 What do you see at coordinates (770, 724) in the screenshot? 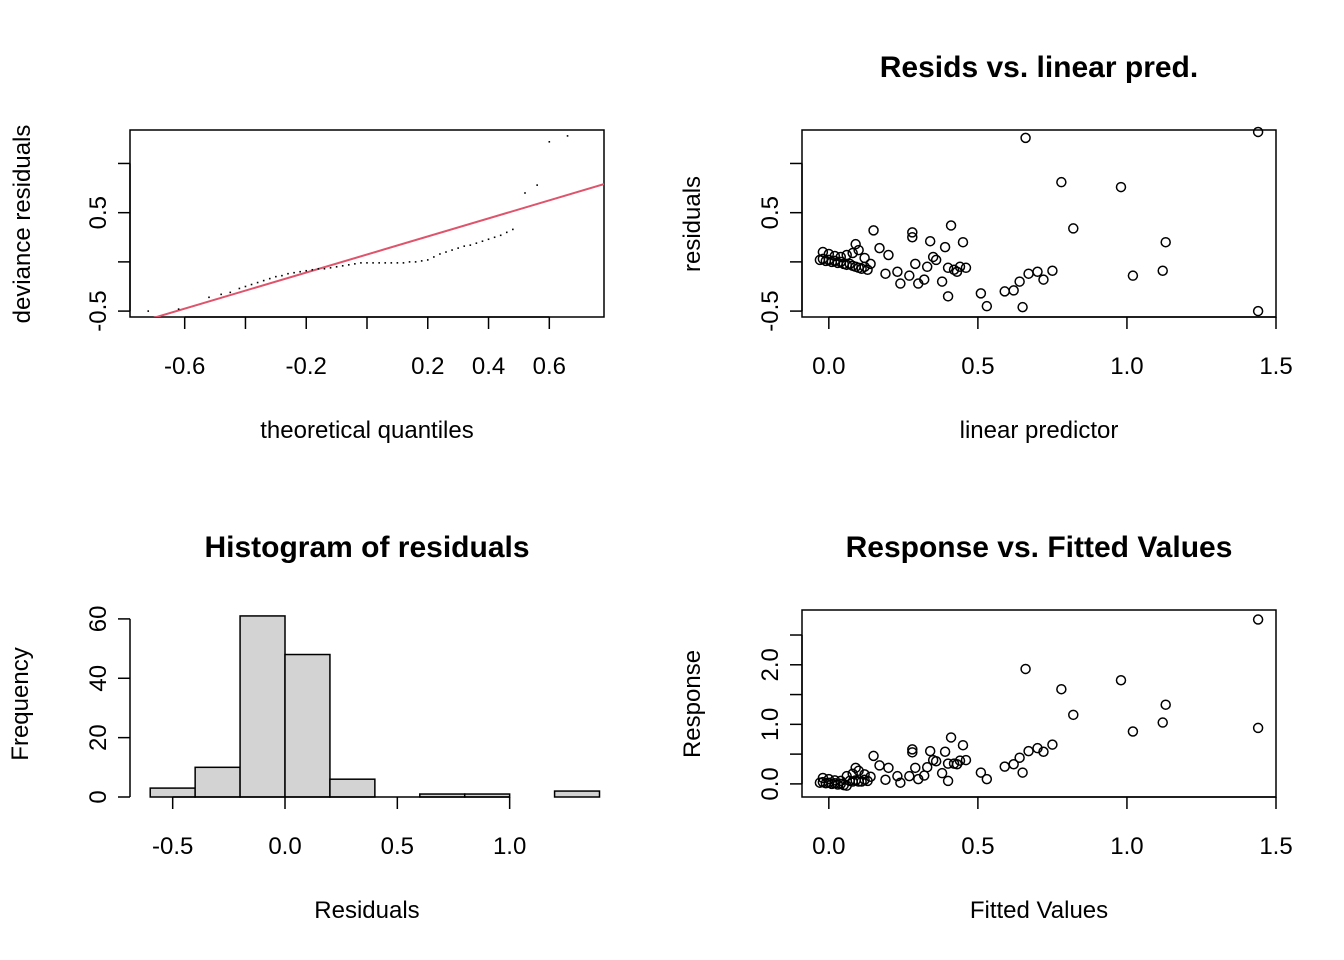
I see `response-y-tick-label: 1.0` at bounding box center [770, 724].